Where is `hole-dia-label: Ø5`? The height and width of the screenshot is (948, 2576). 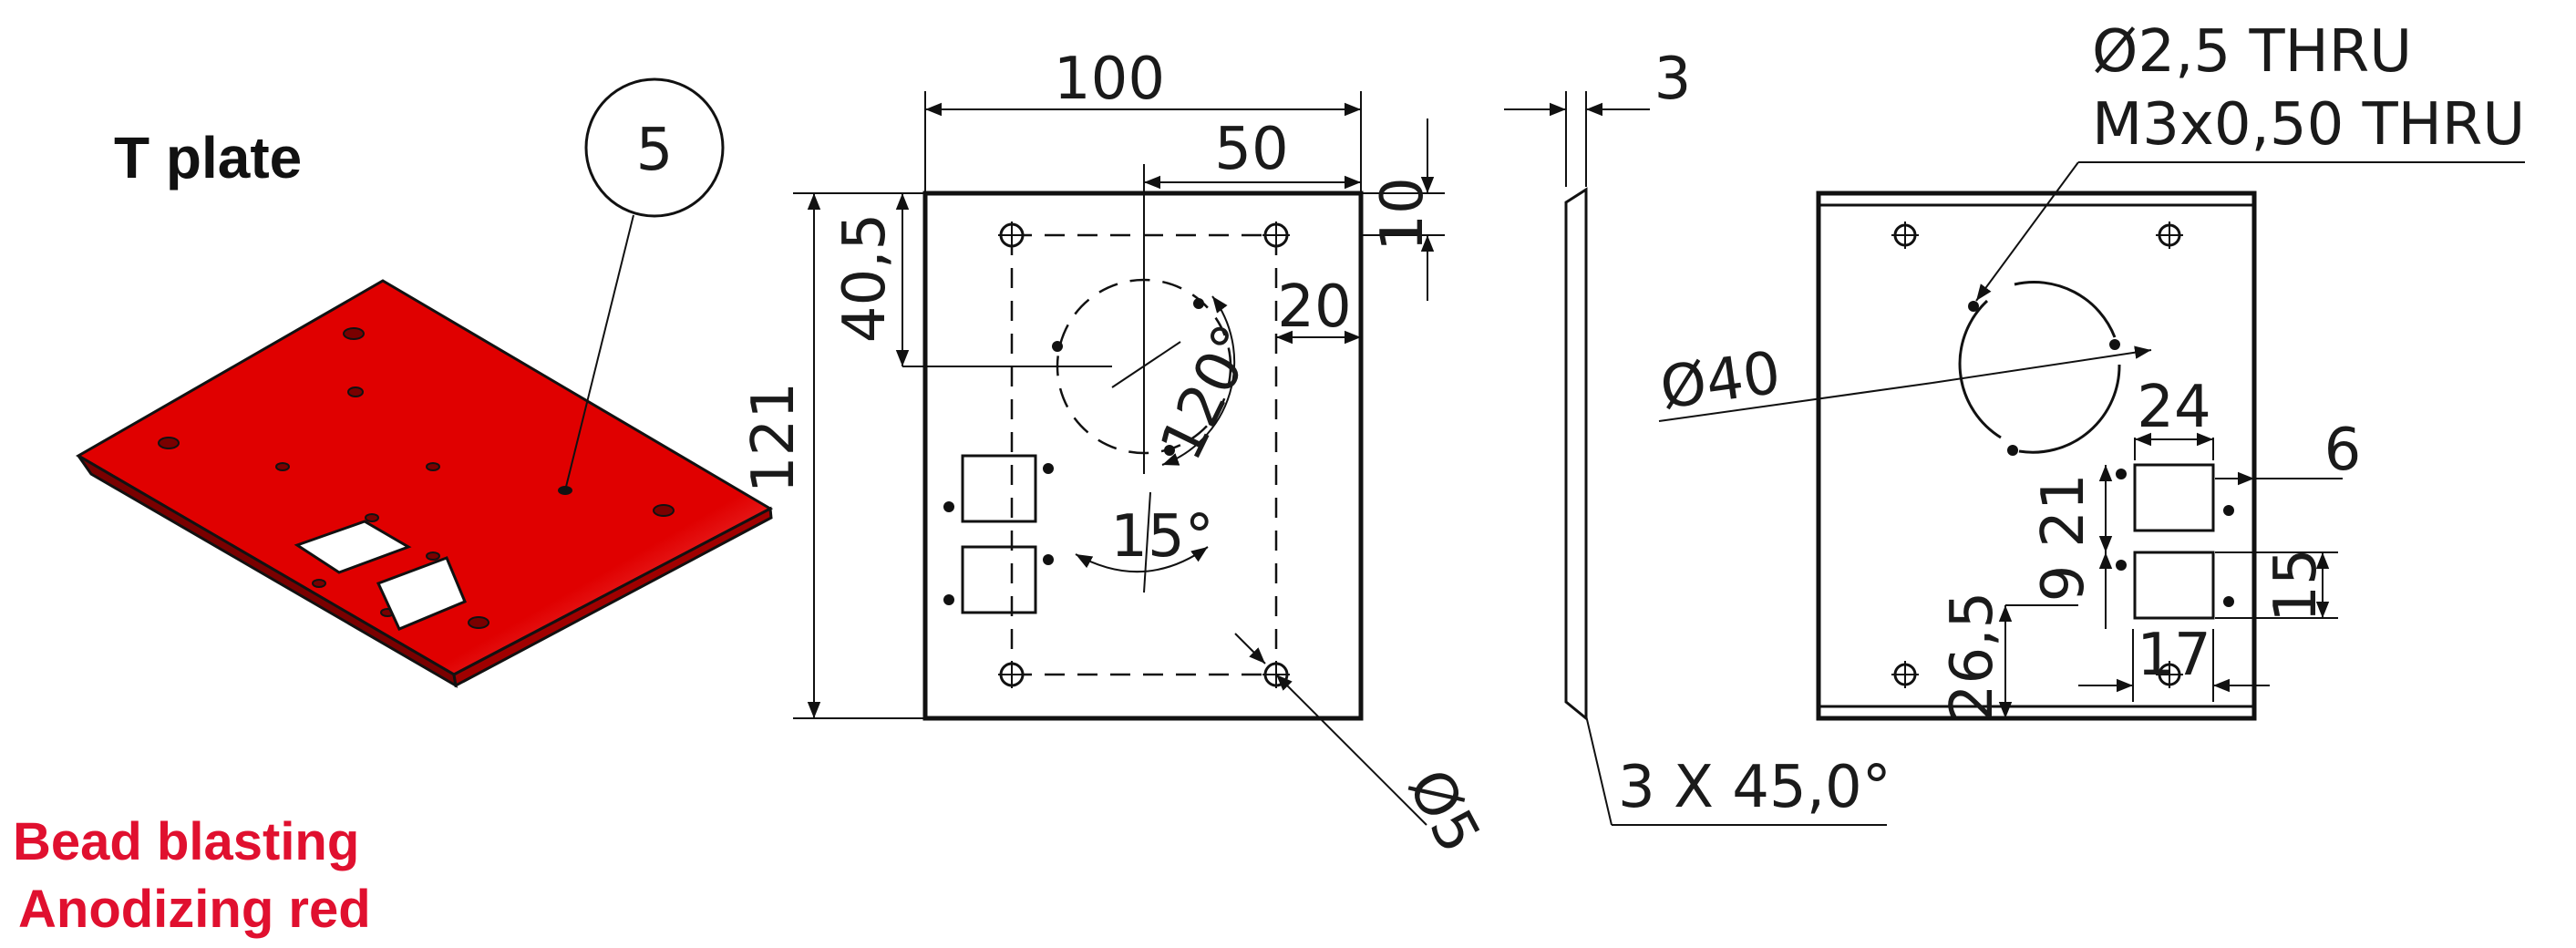 hole-dia-label: Ø5 is located at coordinates (1443, 811).